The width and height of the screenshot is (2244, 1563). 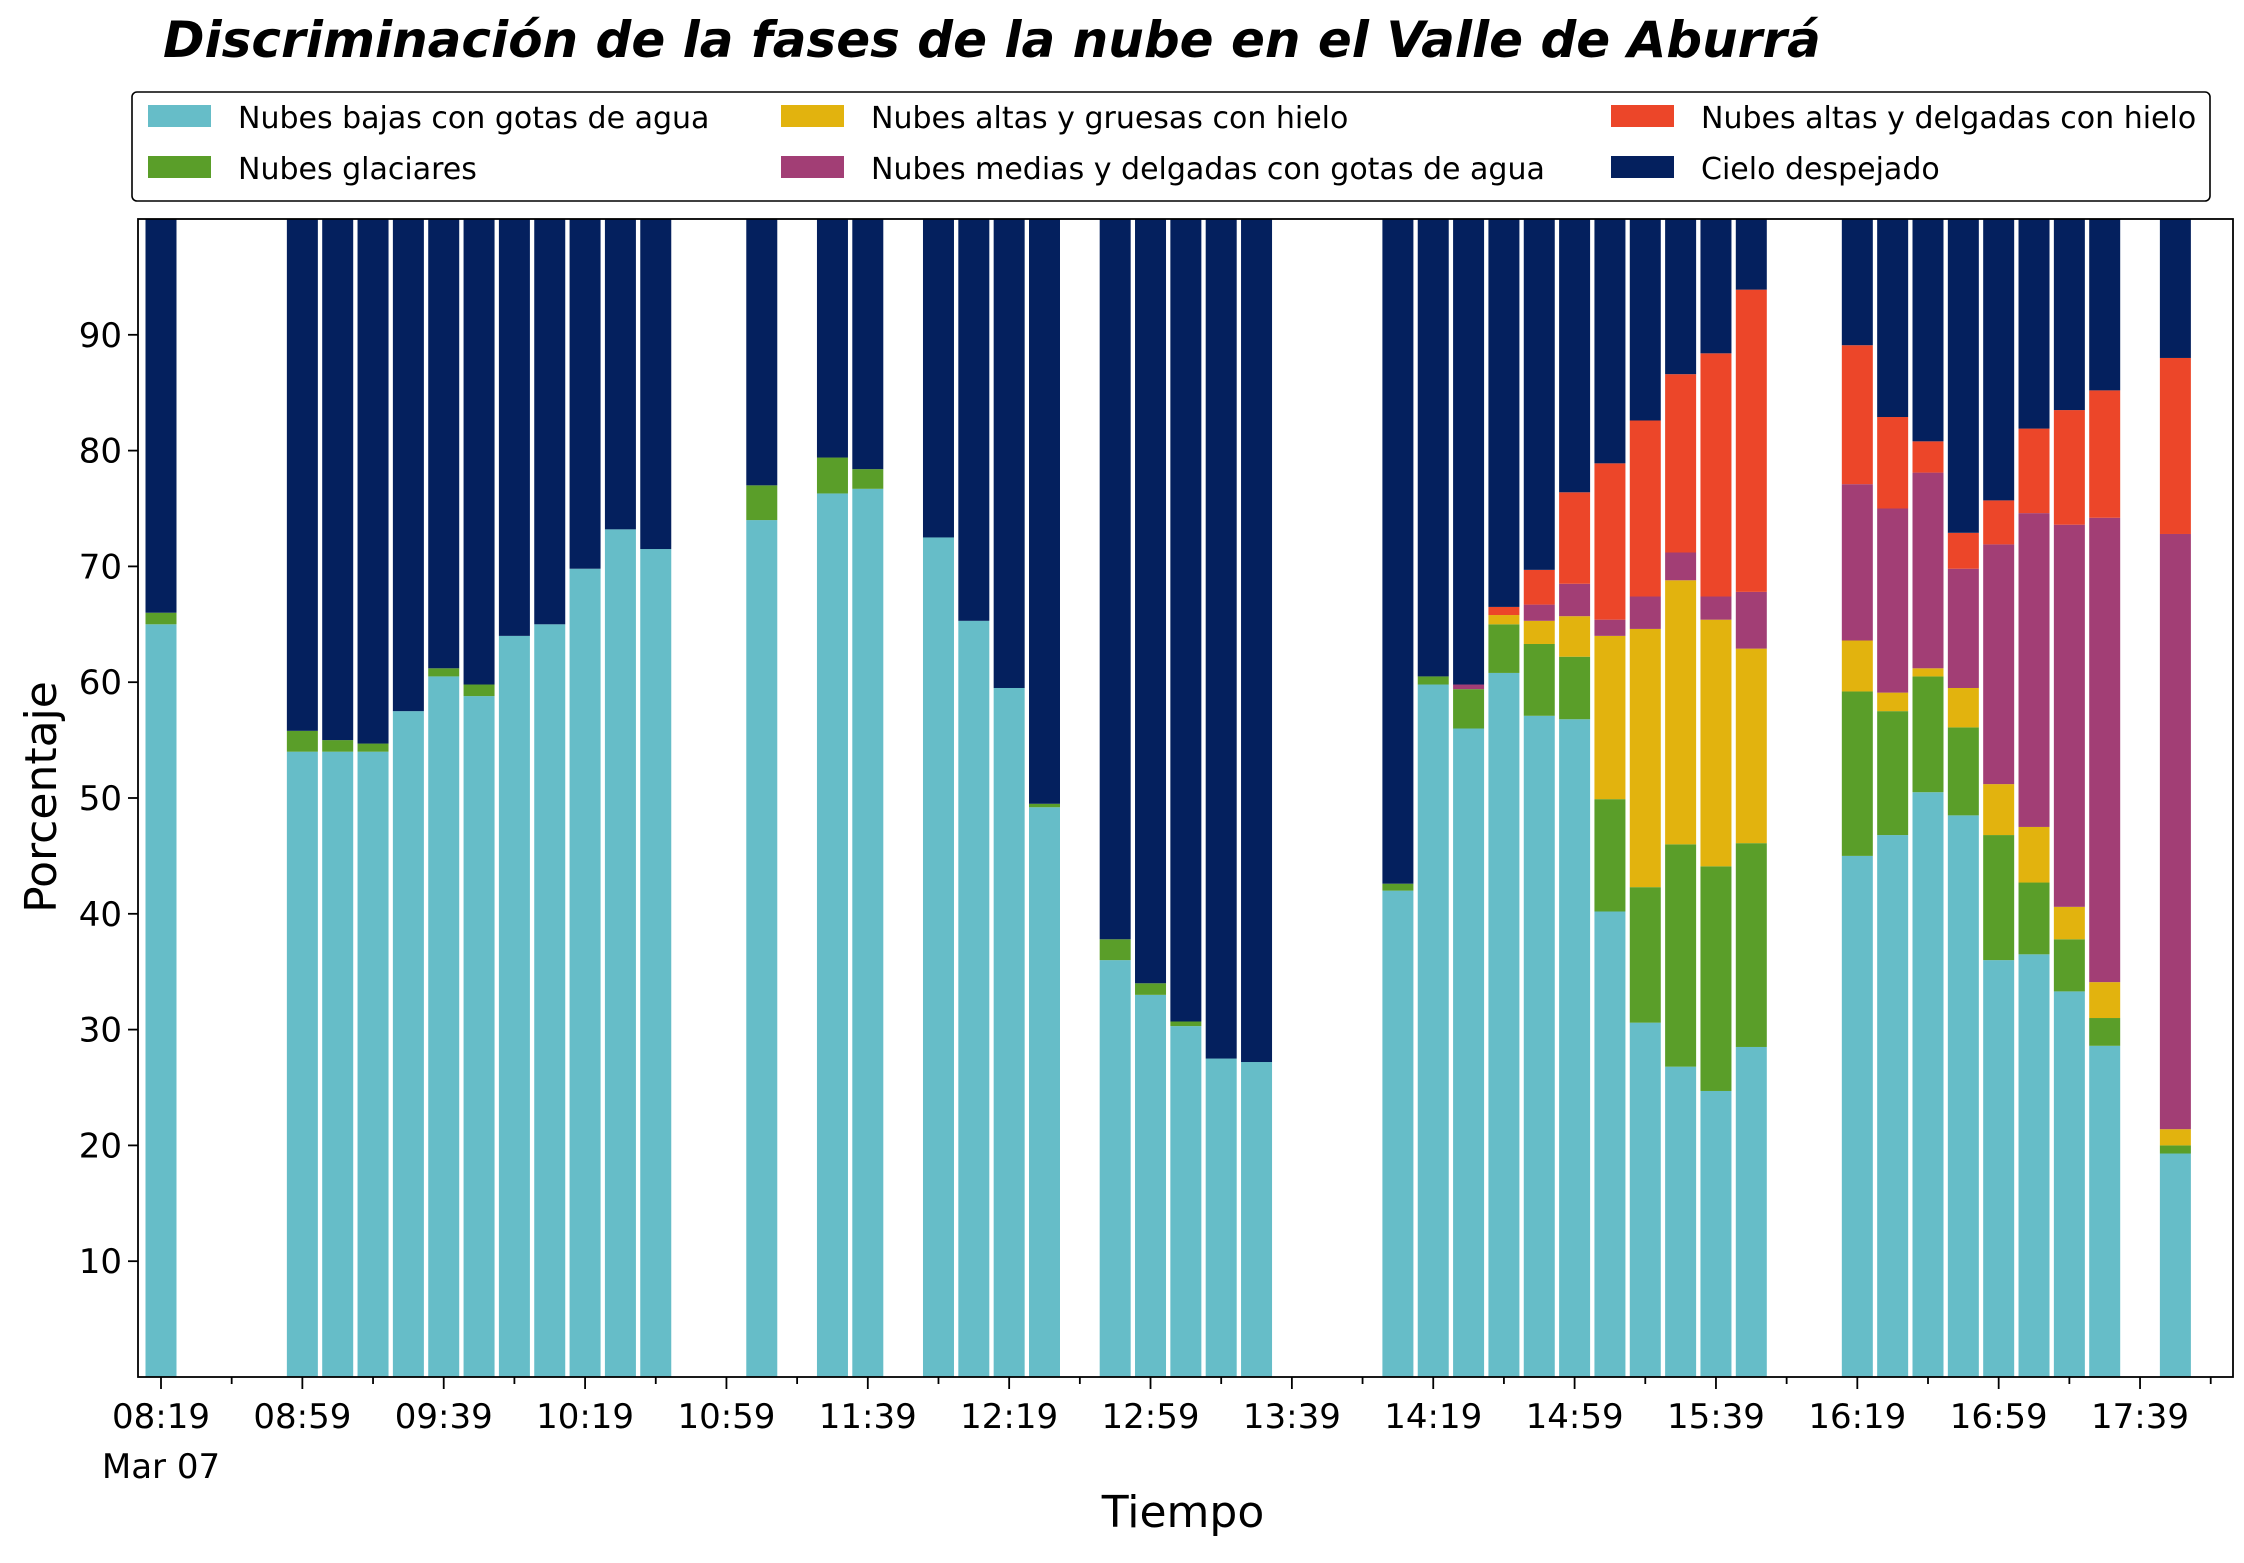 I want to click on x-tick-label-1619: 16:19, so click(x=1857, y=1417).